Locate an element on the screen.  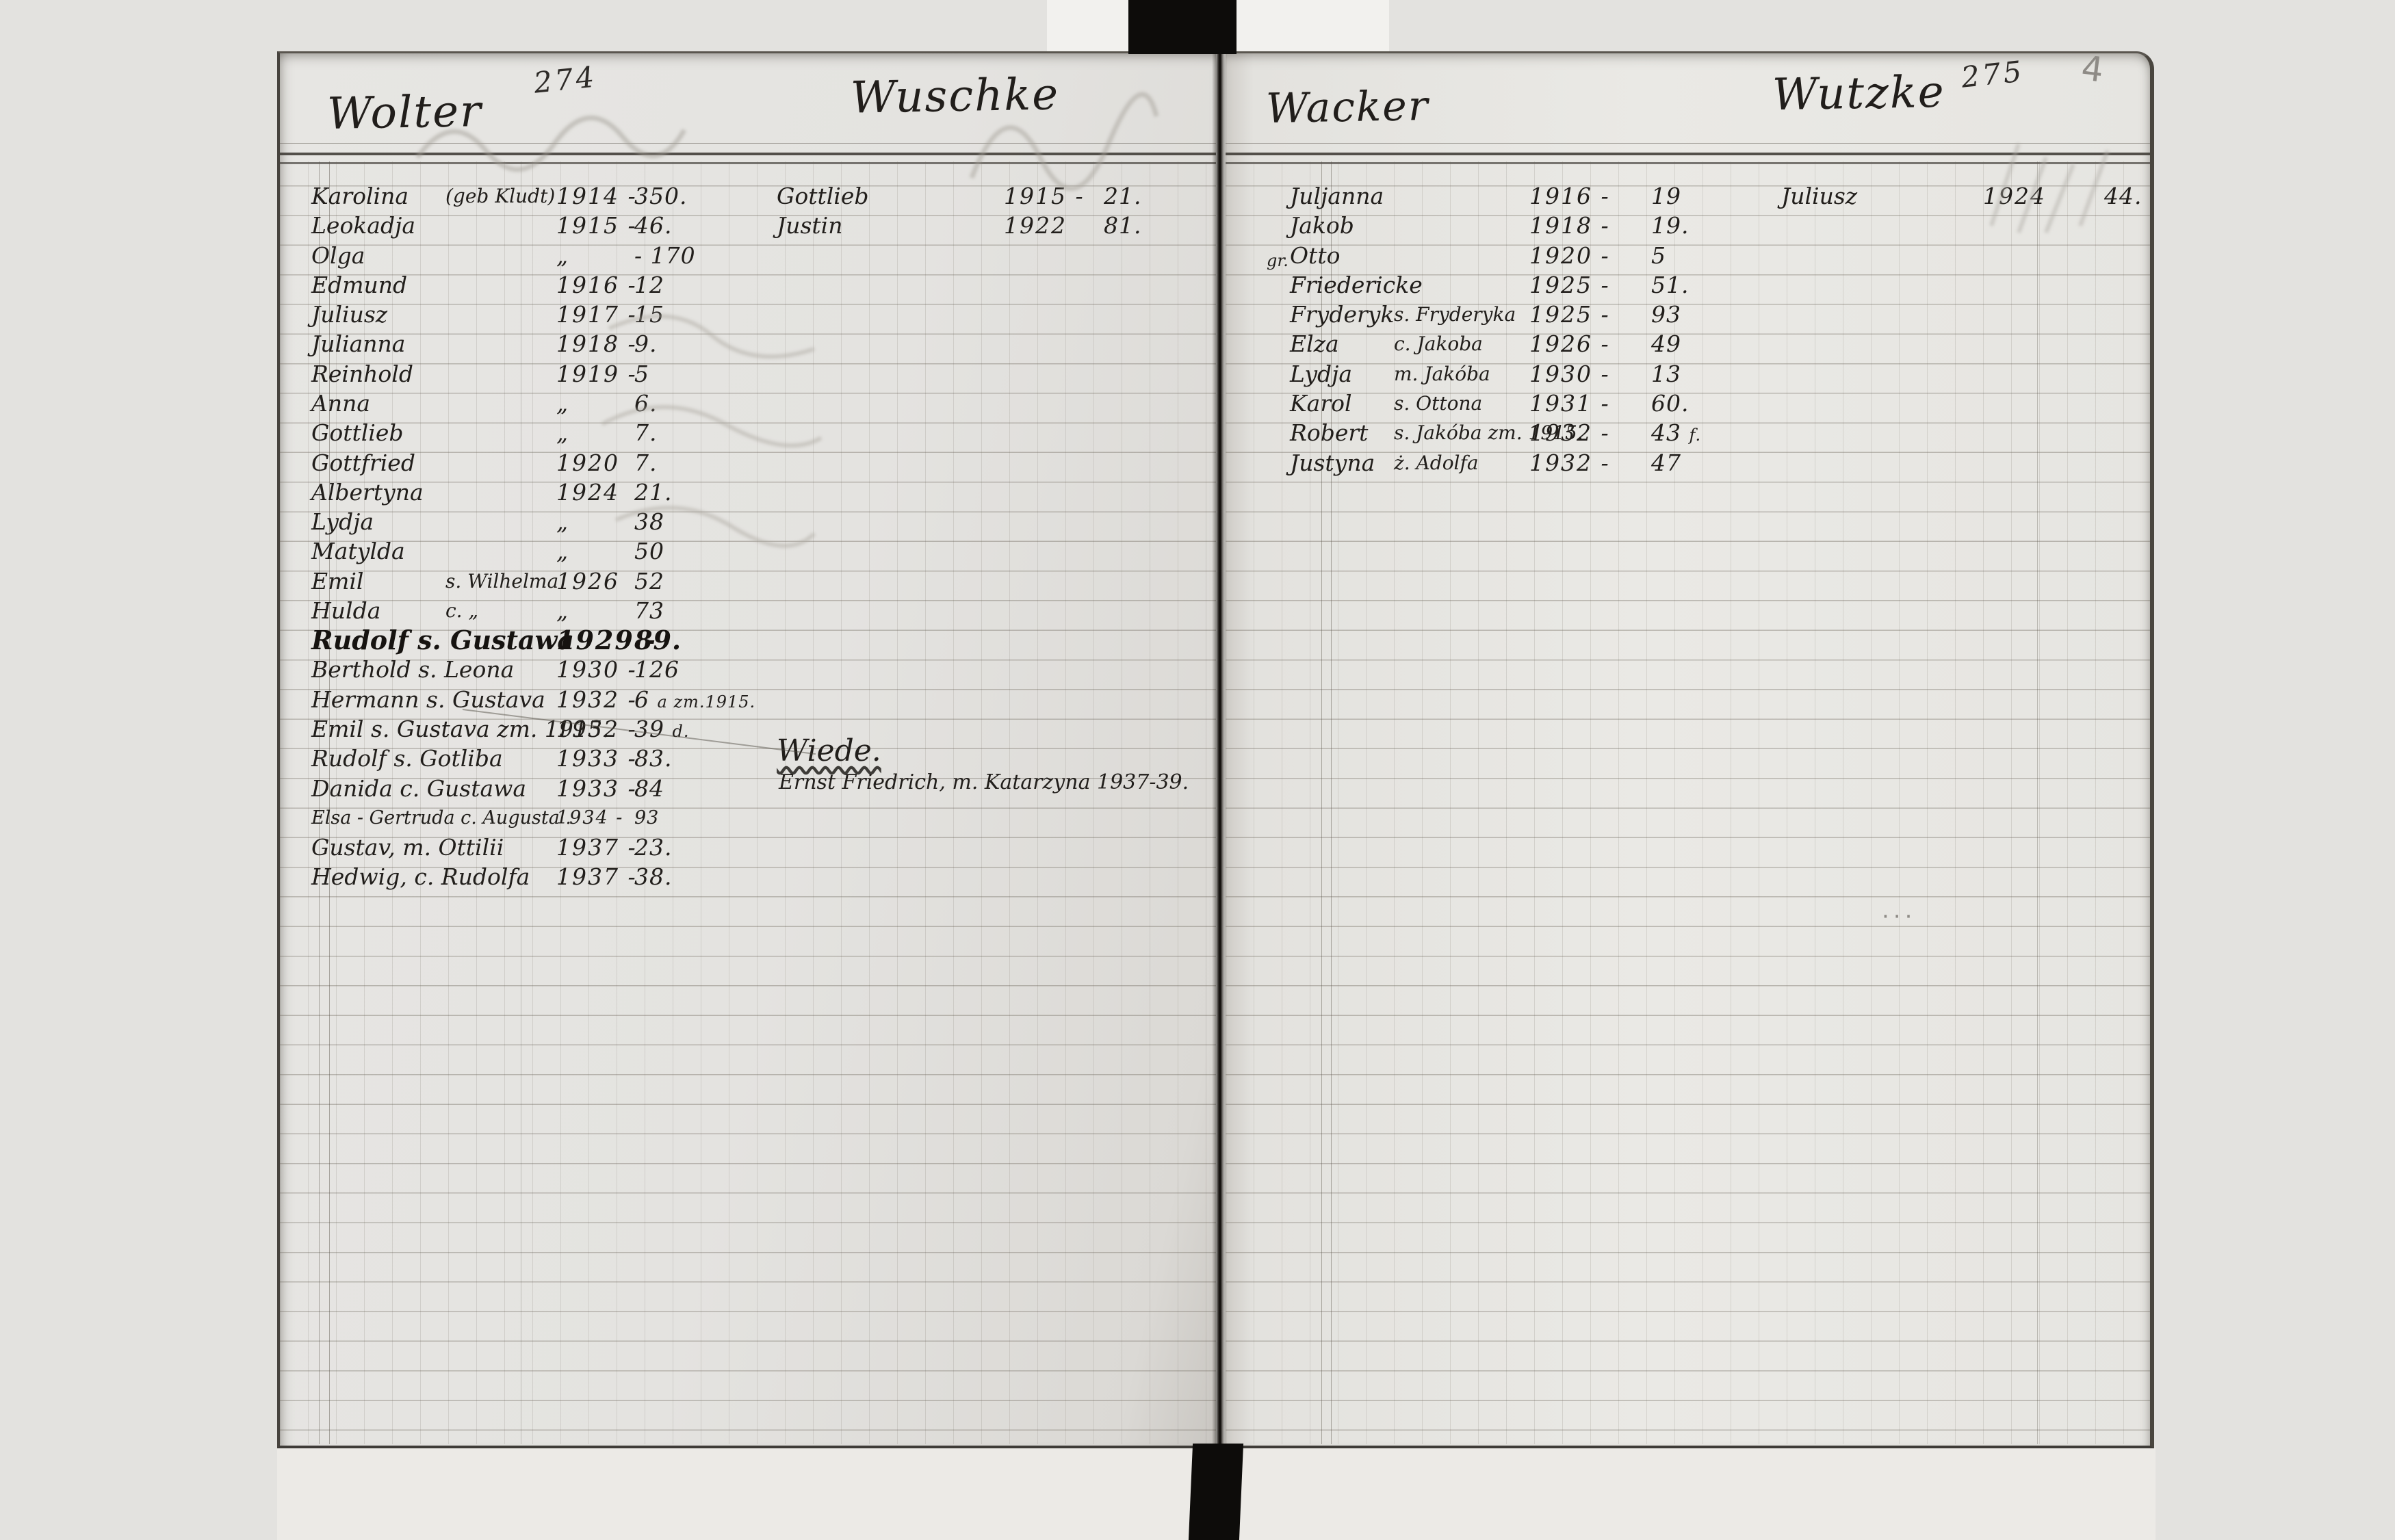
entry-number: 83. is located at coordinates (654, 758).